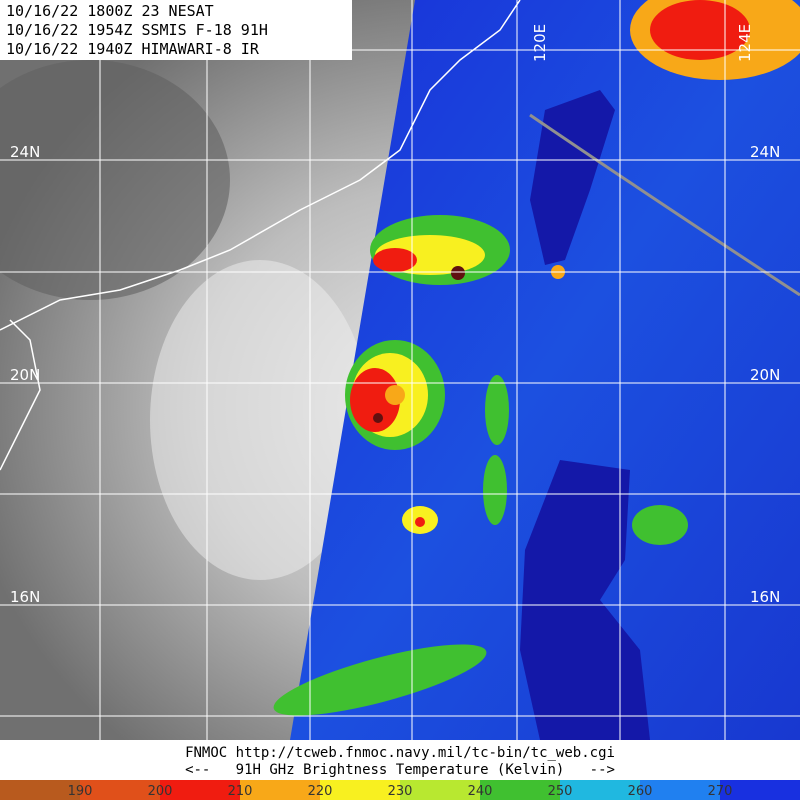 This screenshot has height=800, width=800. What do you see at coordinates (240, 791) in the screenshot?
I see `colorbar-label: 210` at bounding box center [240, 791].